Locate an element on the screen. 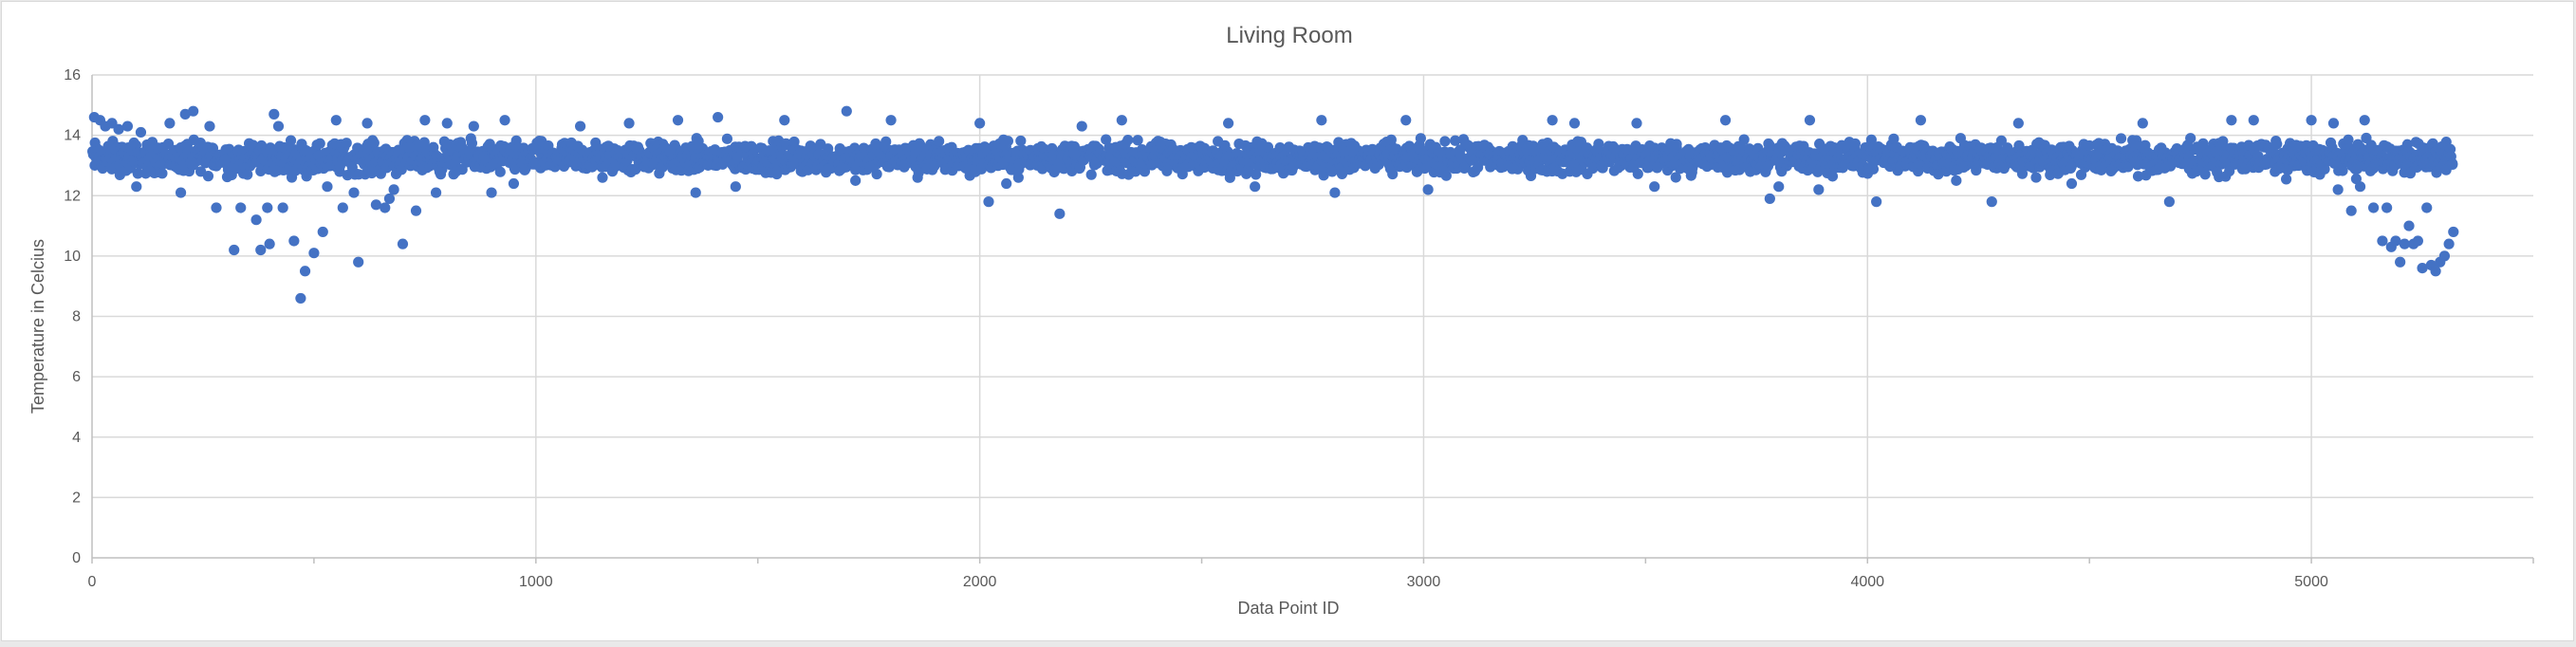 Image resolution: width=2576 pixels, height=647 pixels. y-tick-label: 10 is located at coordinates (72, 257).